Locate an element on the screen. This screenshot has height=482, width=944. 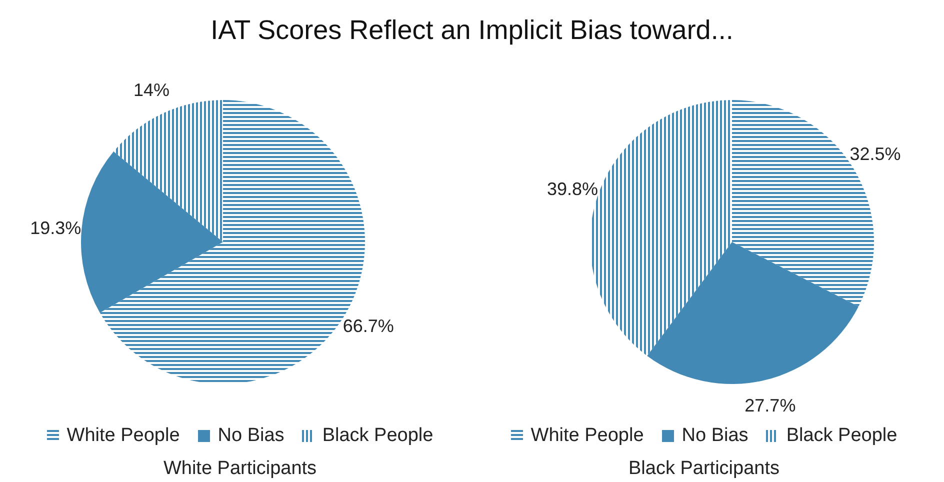
text: White Participants is located at coordinates (240, 469).